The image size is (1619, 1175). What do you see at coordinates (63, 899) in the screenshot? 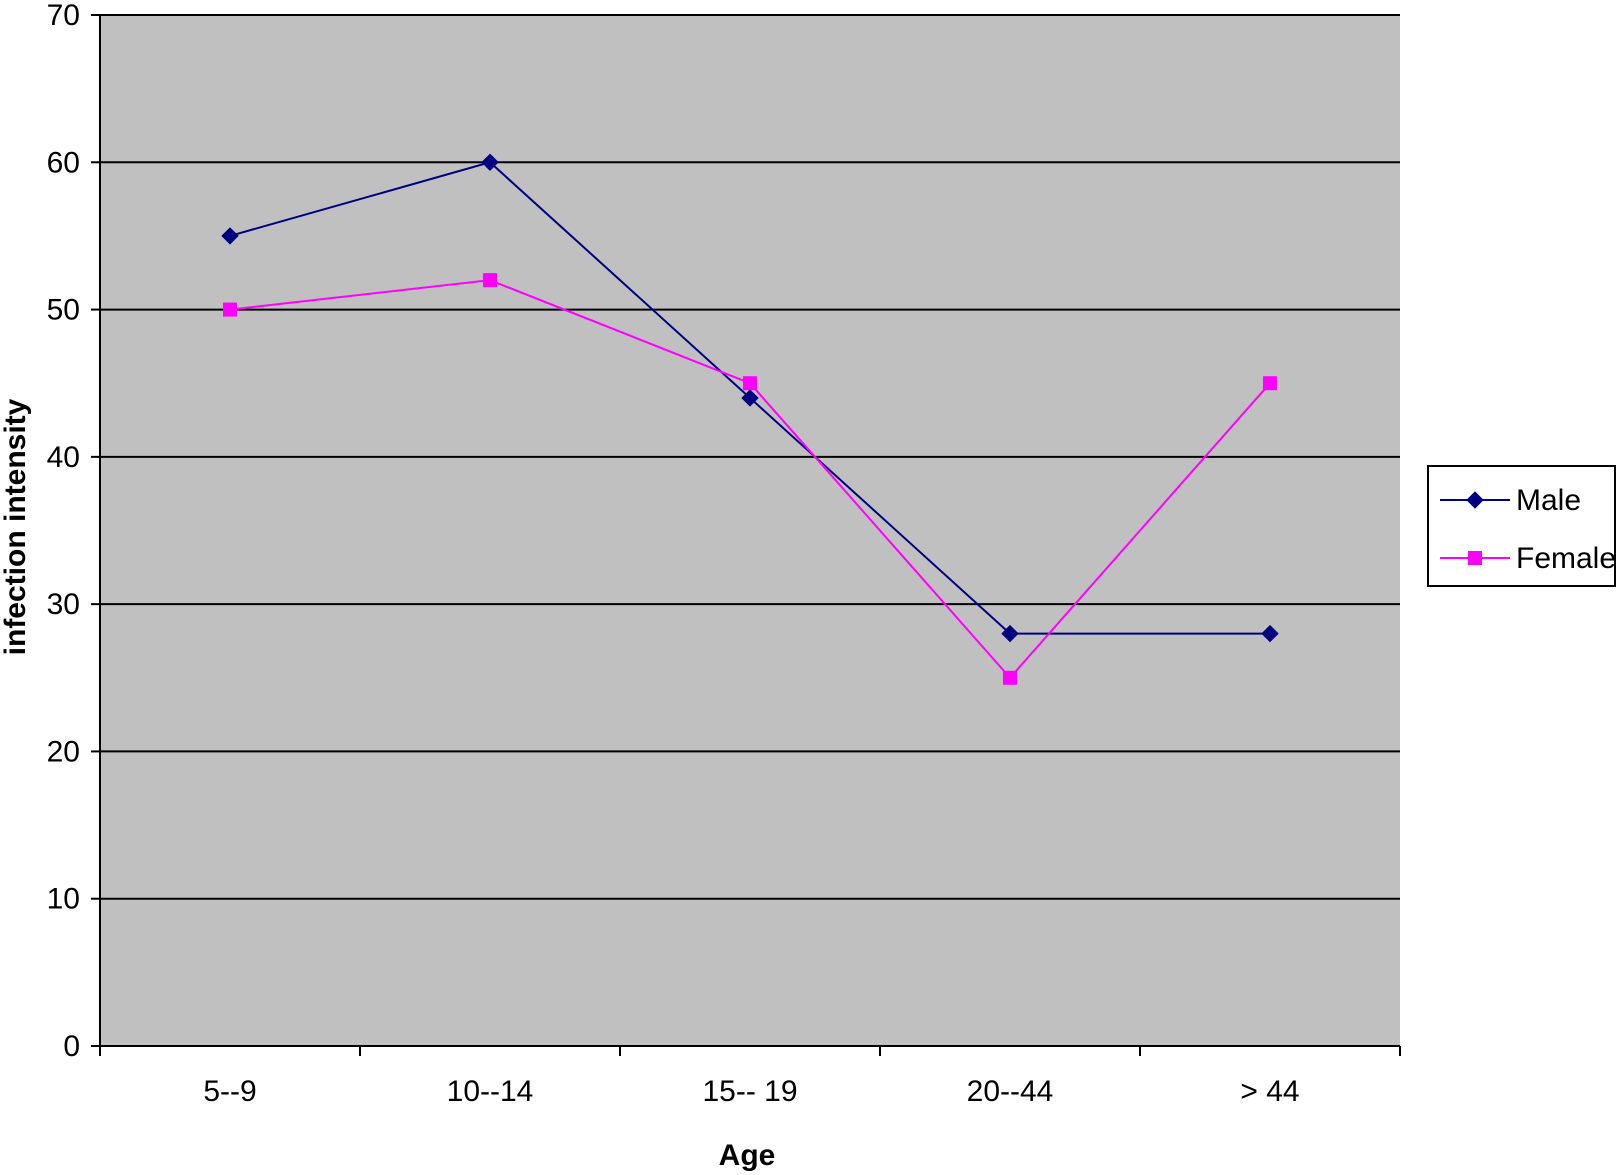
I see `y-tick-label: 10` at bounding box center [63, 899].